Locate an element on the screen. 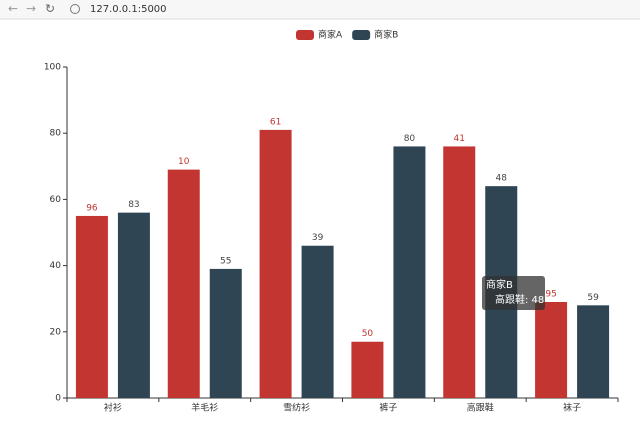 This screenshot has width=640, height=437. value-label: 80 is located at coordinates (410, 139).